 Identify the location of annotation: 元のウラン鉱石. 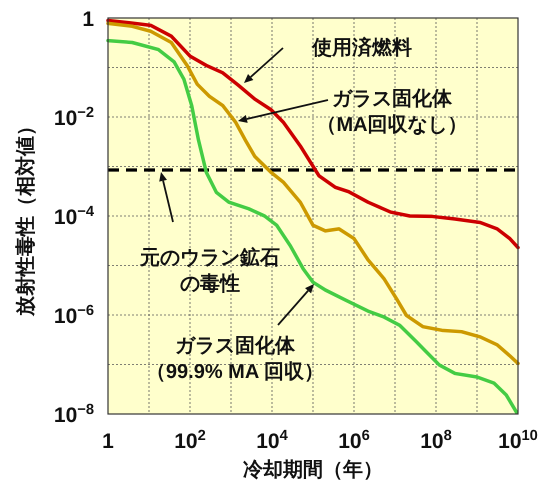
(209, 257).